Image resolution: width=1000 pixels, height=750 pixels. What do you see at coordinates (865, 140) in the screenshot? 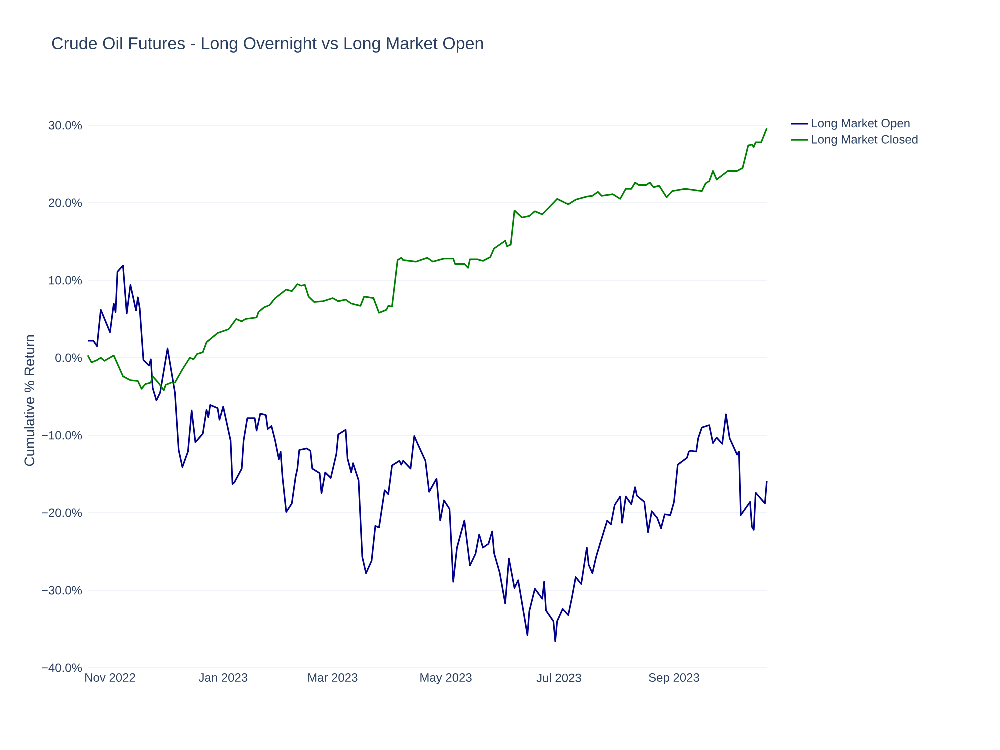
I see `legend-label: Long Market Closed` at bounding box center [865, 140].